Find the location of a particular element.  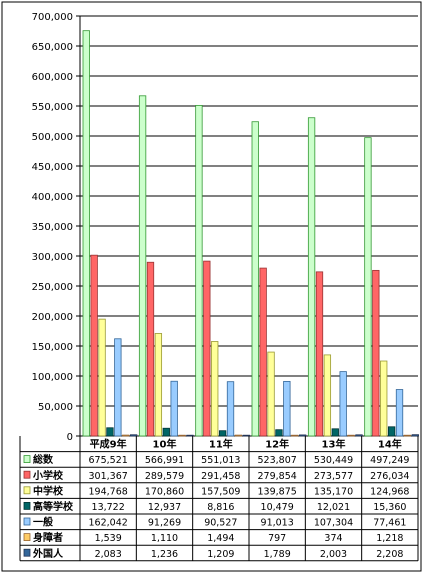

data-label: 135,170 is located at coordinates (333, 491).